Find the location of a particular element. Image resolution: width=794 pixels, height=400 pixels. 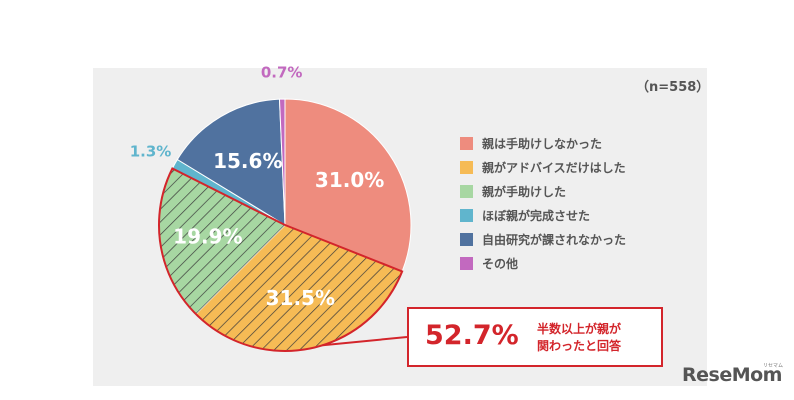

pie-slice-other is located at coordinates (282, 162).